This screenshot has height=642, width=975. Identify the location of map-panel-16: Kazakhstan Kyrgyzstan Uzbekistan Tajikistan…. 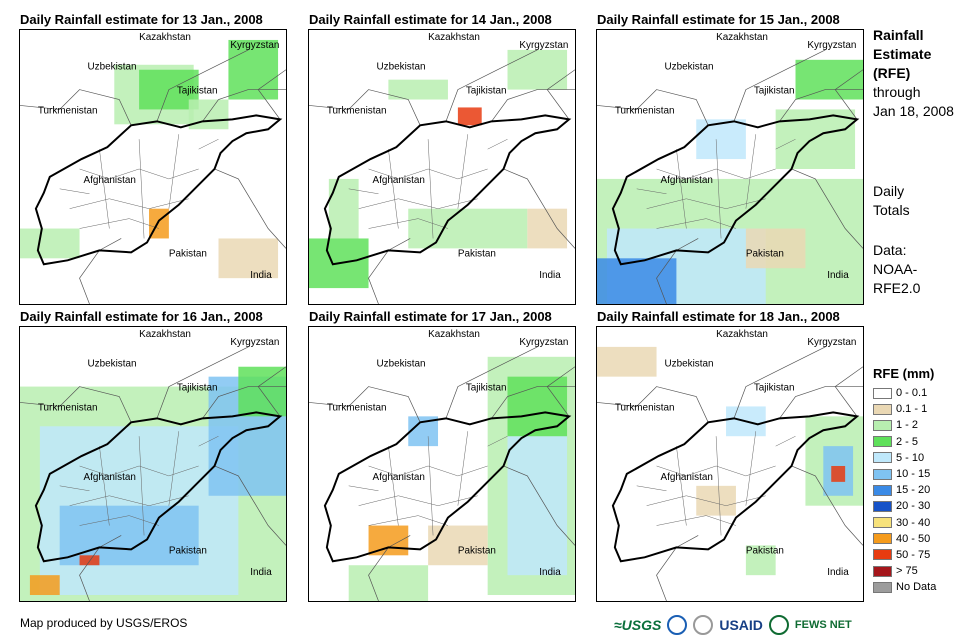
(153, 464).